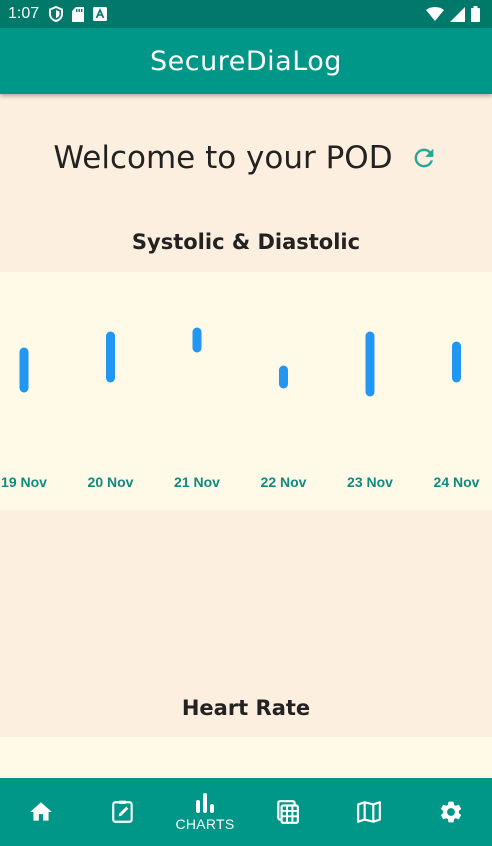 This screenshot has height=846, width=492. I want to click on bp-x-tick-4: 23 Nov, so click(370, 482).